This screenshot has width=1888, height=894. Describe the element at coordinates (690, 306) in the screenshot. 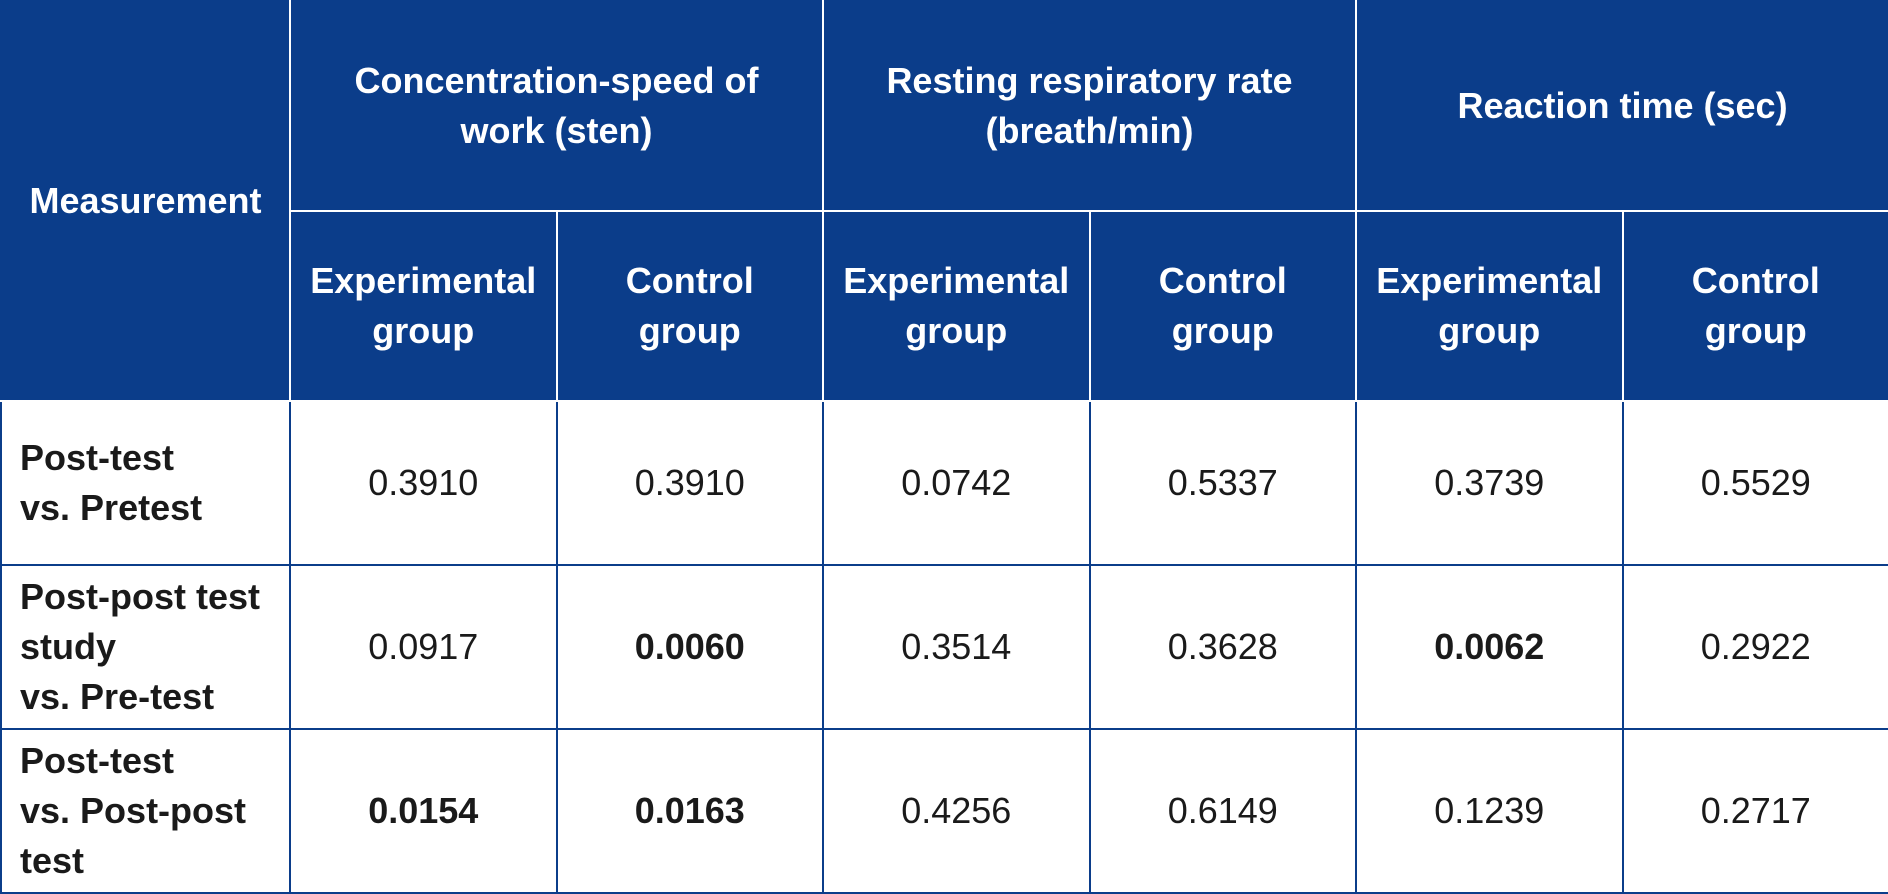

I see `subheader-control-concentration: Control group` at that location.